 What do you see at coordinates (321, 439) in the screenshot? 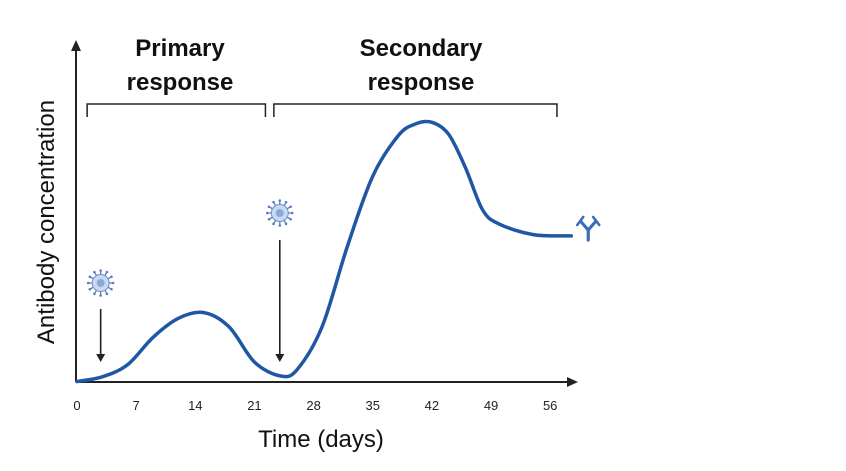
I see `x-axis-title: Time (days)` at bounding box center [321, 439].